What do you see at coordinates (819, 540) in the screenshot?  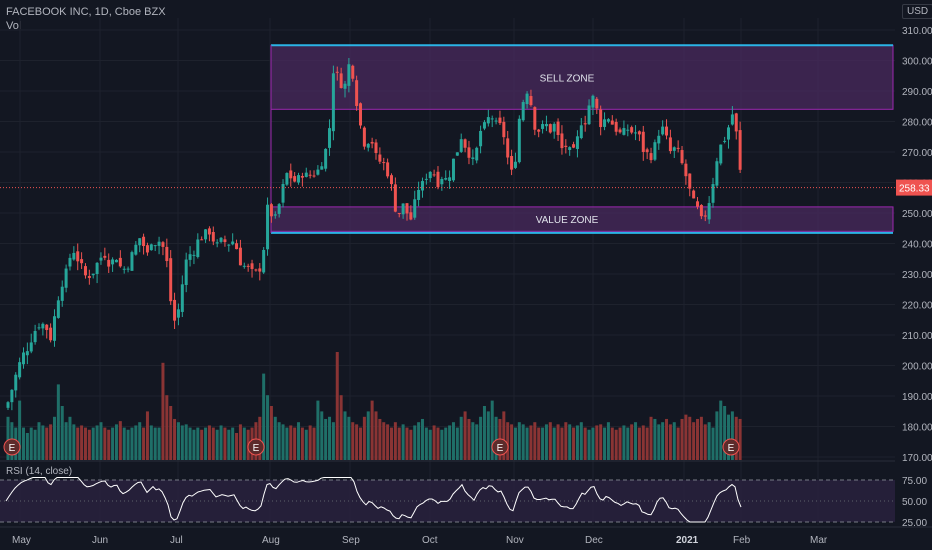 I see `x-tick-label: Mar` at bounding box center [819, 540].